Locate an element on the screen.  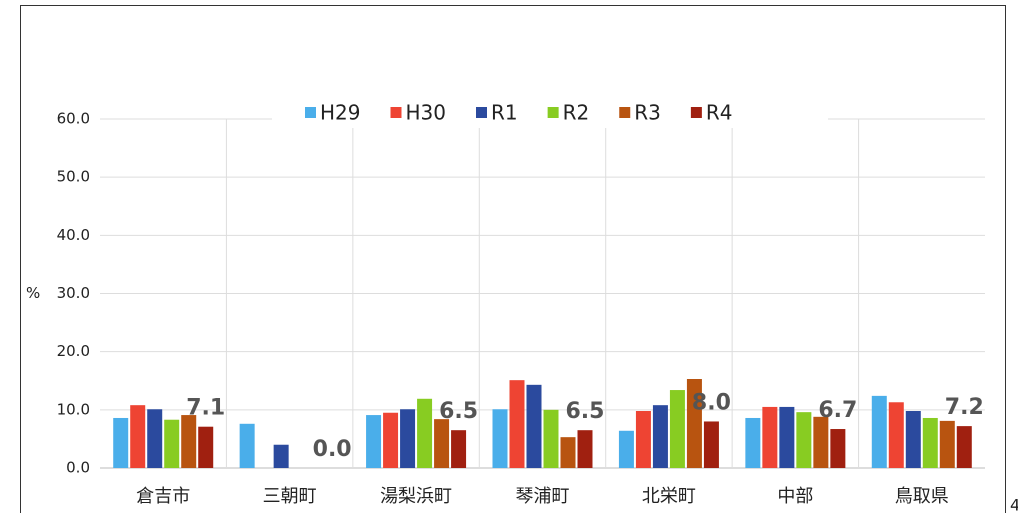
x-tick-label: 倉吉市 is located at coordinates (163, 496).